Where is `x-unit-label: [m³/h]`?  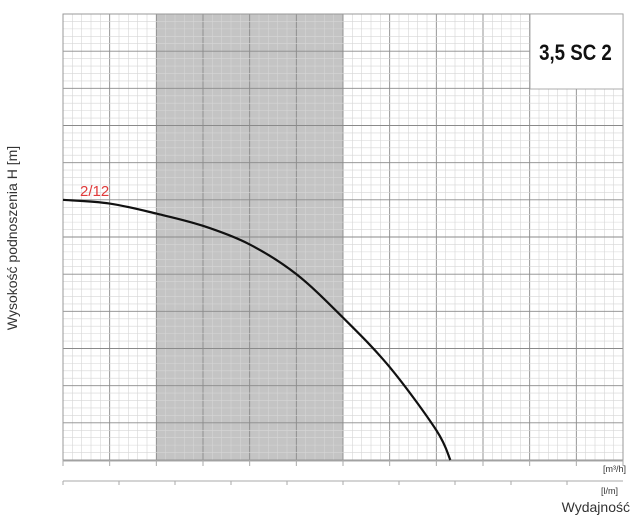
x-unit-label: [m³/h] is located at coordinates (614, 469).